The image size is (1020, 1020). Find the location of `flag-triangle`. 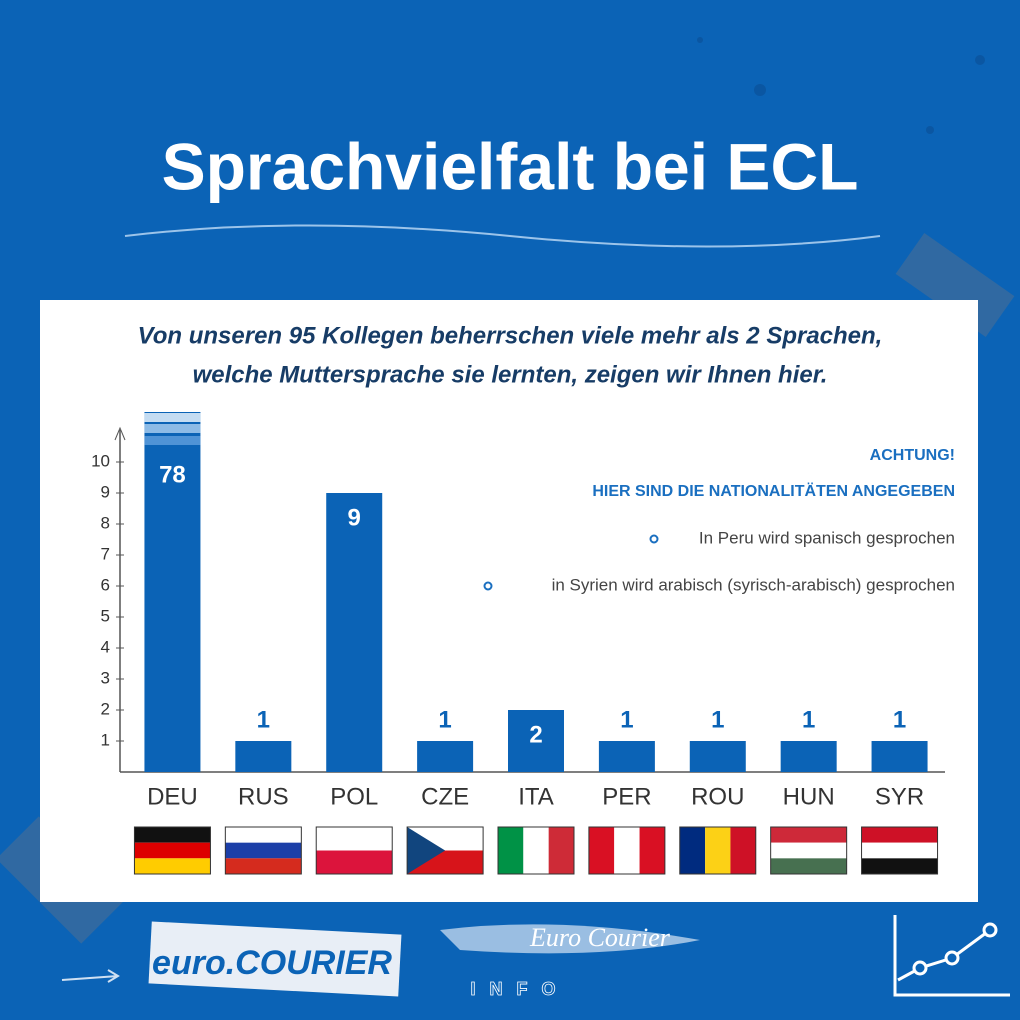

flag-triangle is located at coordinates (426, 850).